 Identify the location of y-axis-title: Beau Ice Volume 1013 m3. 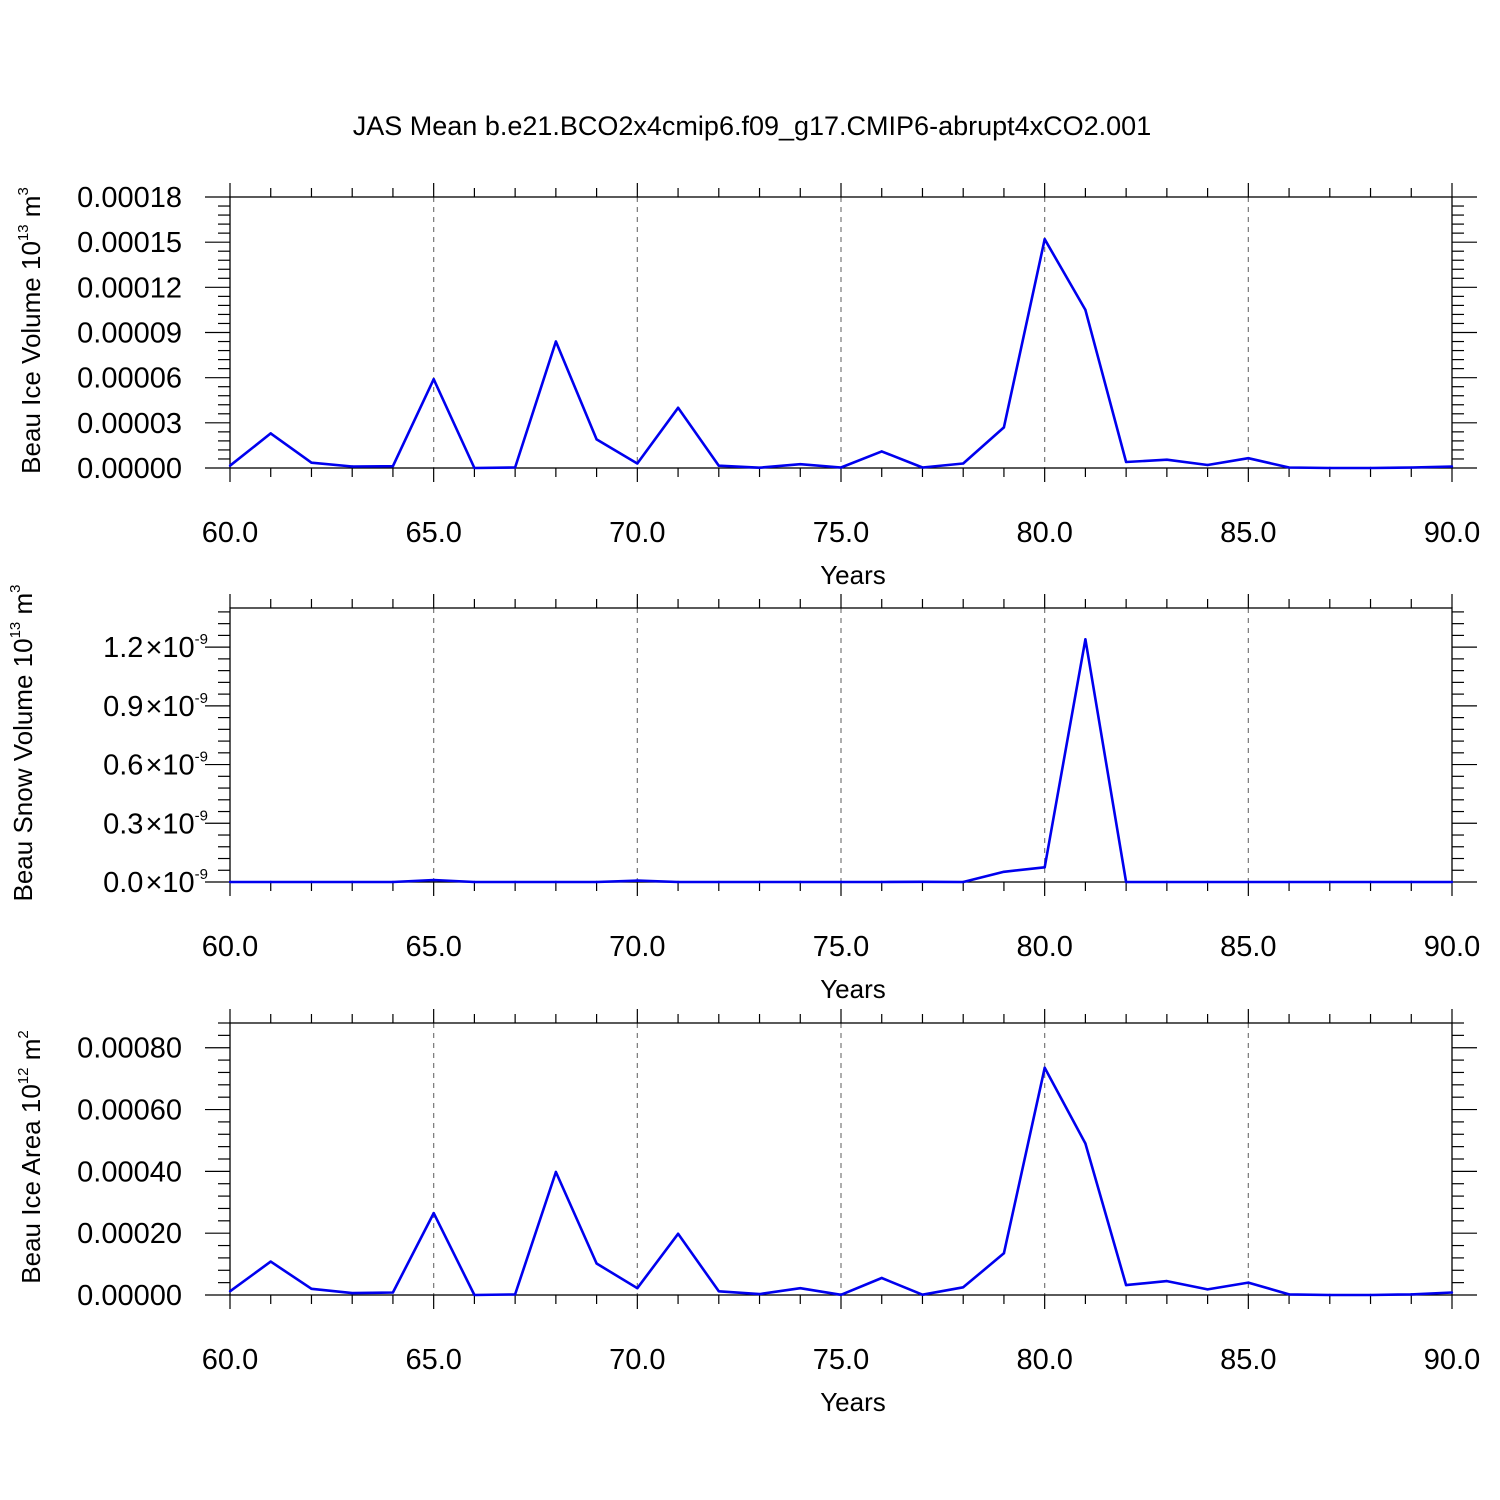
(30, 330).